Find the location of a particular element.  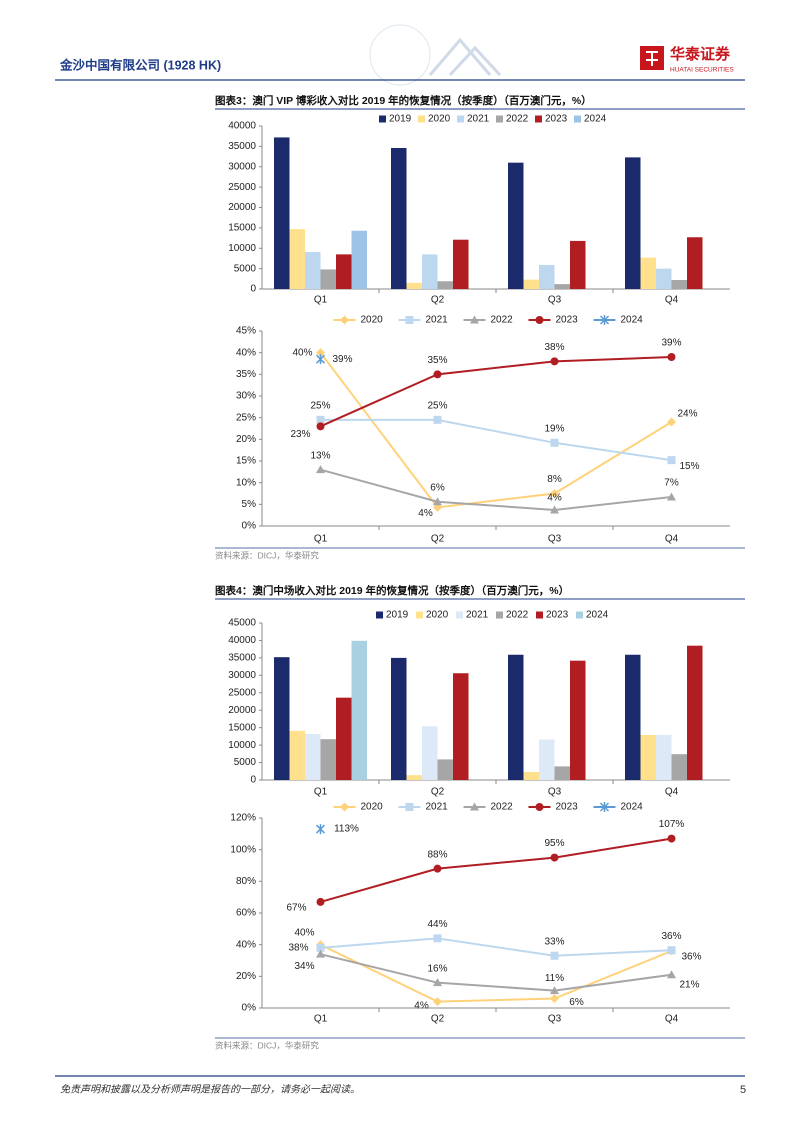

y-tick-label: 120% is located at coordinates (243, 818).